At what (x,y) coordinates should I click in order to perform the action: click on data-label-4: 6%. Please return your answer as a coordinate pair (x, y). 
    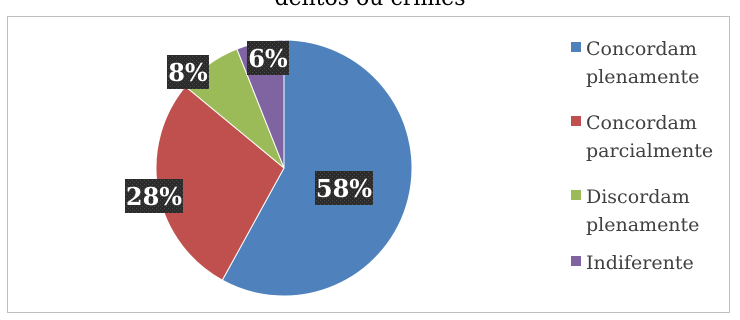
    Looking at the image, I should click on (268, 58).